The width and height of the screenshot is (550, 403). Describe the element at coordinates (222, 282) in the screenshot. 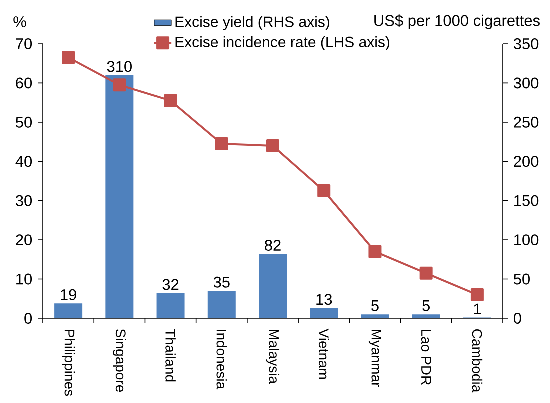

I see `data-label: 35` at that location.